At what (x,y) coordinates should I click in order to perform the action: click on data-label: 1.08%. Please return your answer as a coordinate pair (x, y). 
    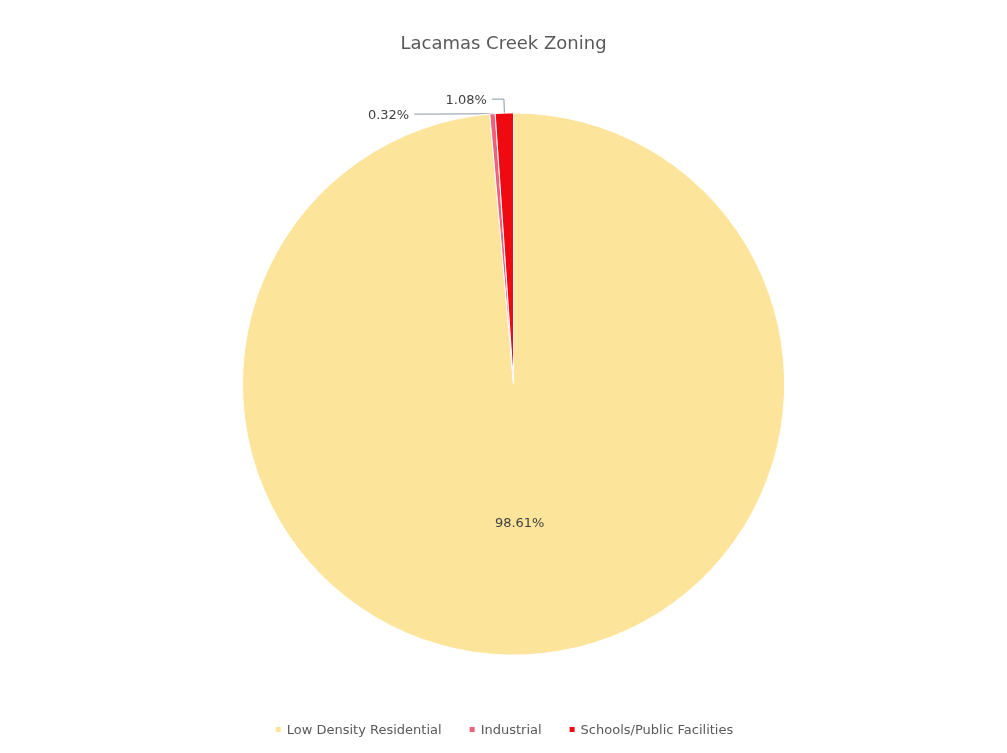
    Looking at the image, I should click on (466, 99).